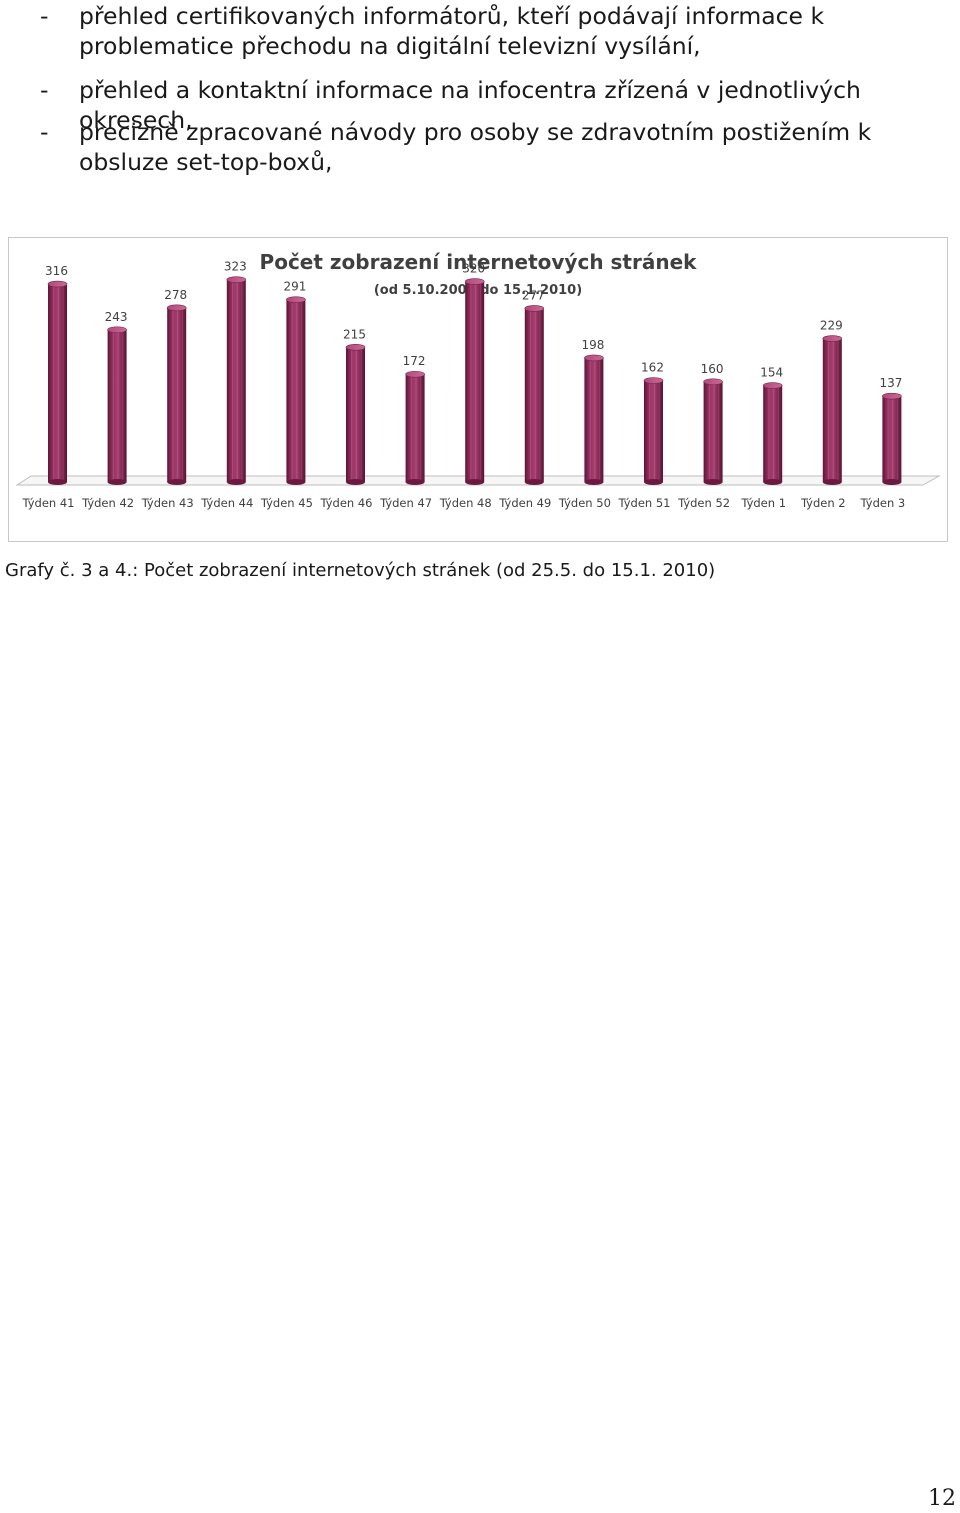 This screenshot has height=1513, width=960. Describe the element at coordinates (942, 1498) in the screenshot. I see `page-number: 12` at that location.